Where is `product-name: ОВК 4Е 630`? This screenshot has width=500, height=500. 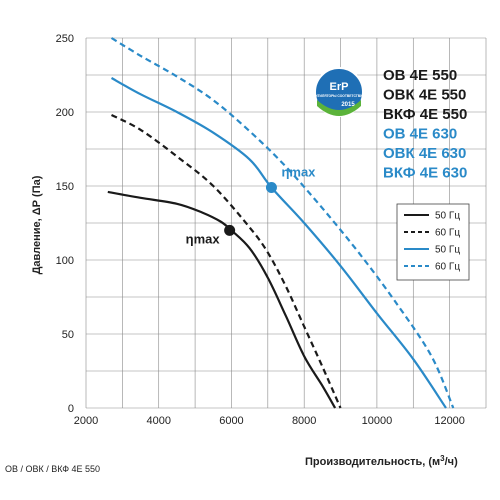
product-name: ОВК 4Е 630 is located at coordinates (424, 153).